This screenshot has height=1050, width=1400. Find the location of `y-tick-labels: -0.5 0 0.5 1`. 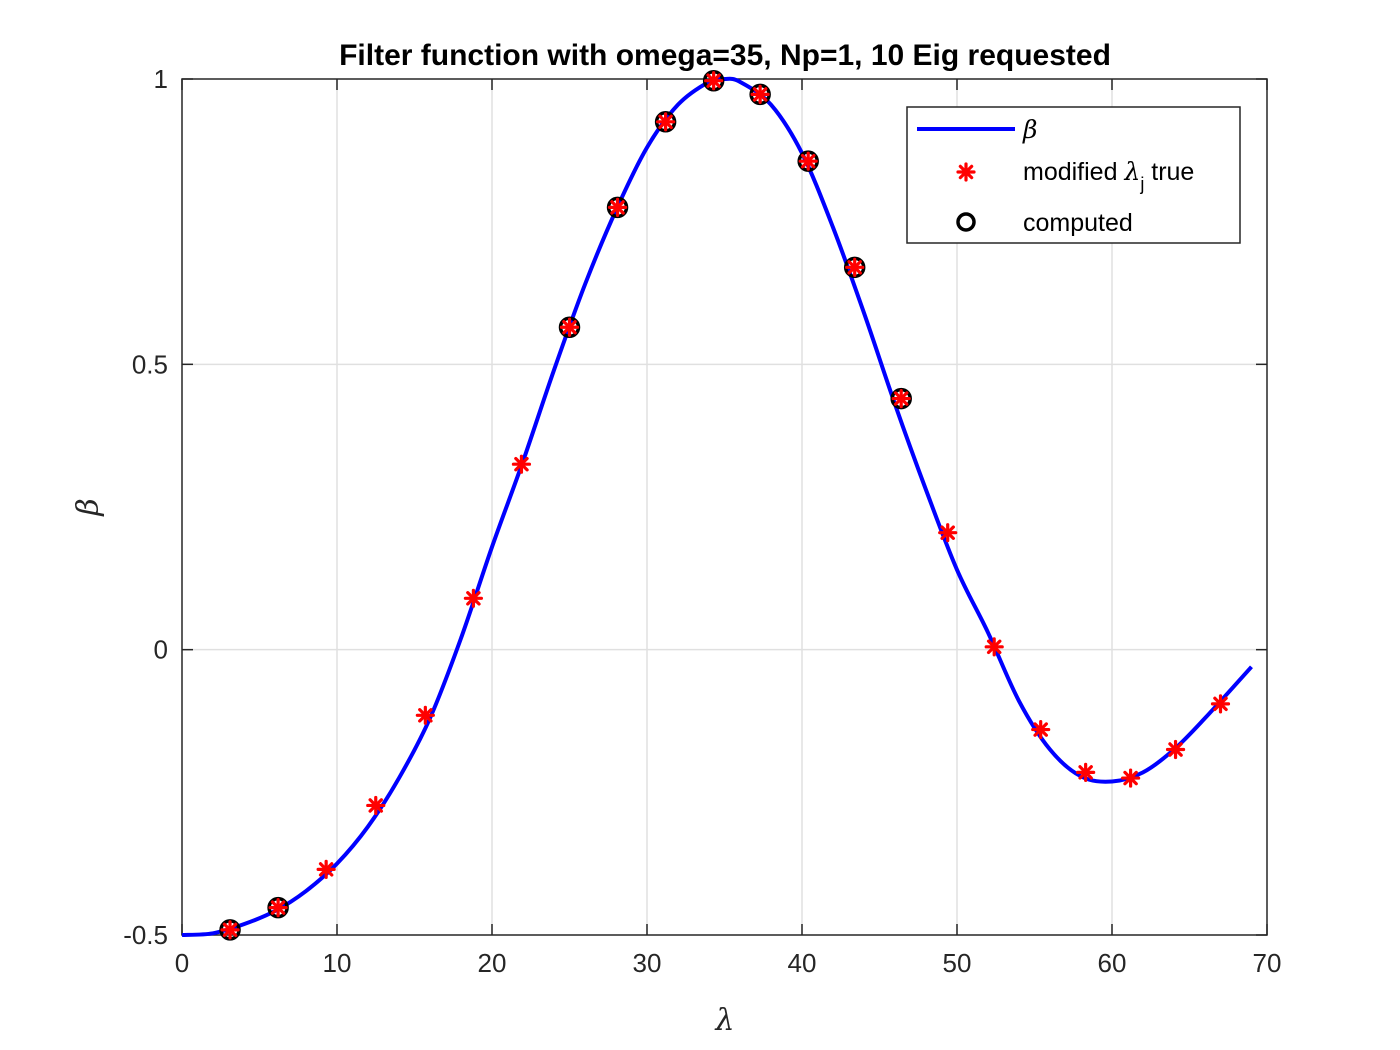

y-tick-labels: -0.5 0 0.5 1 is located at coordinates (145, 507).